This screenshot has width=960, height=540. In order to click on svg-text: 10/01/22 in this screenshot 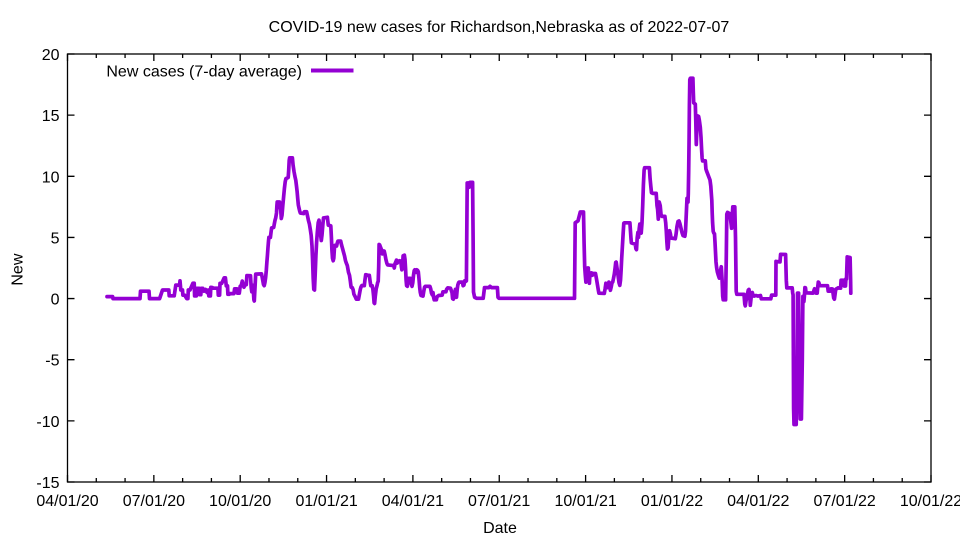, I will do `click(930, 501)`.